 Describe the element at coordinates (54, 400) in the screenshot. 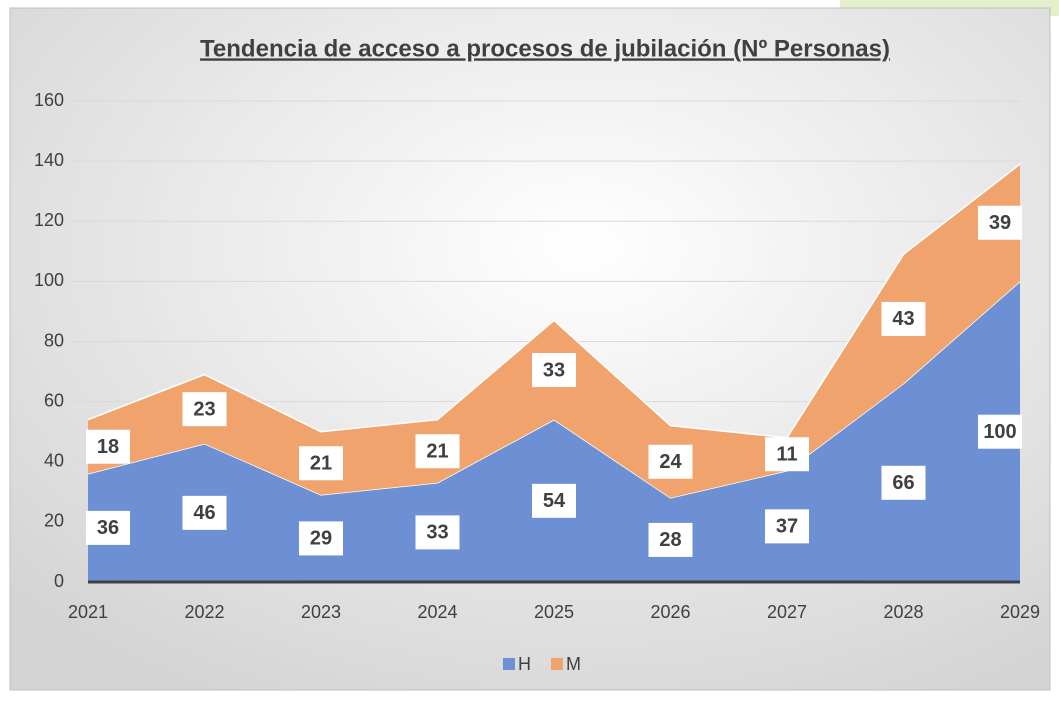

I see `y-tick-label: 60` at that location.